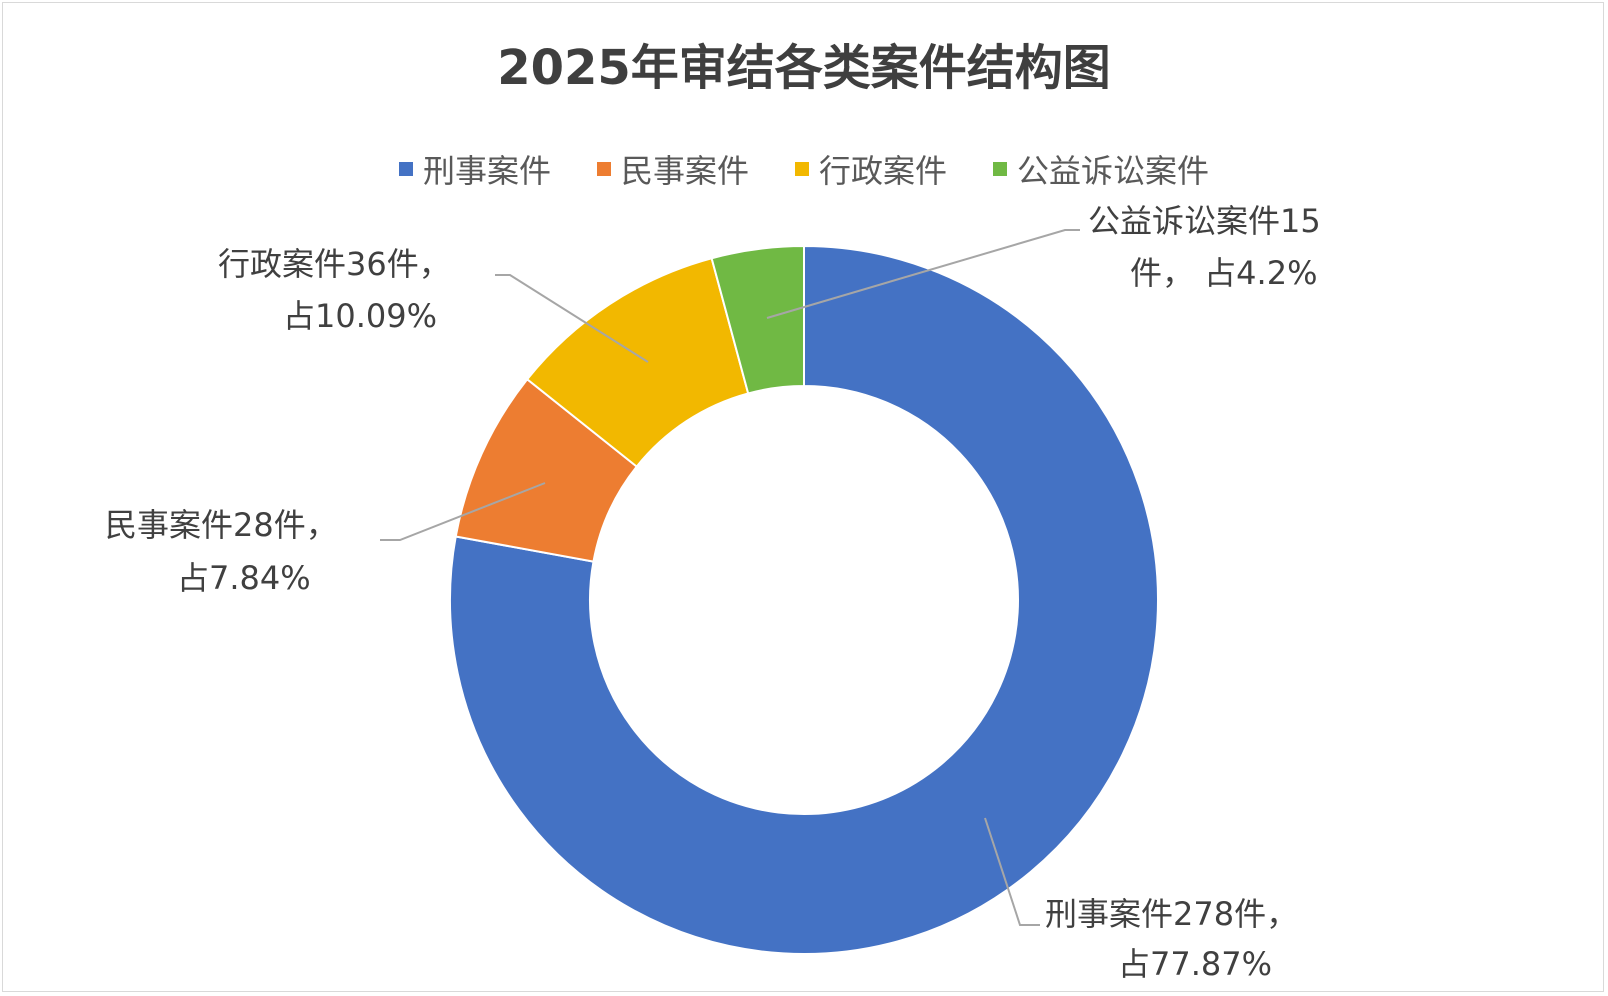  I want to click on legend-label-civil: 民事案件, so click(684, 171).